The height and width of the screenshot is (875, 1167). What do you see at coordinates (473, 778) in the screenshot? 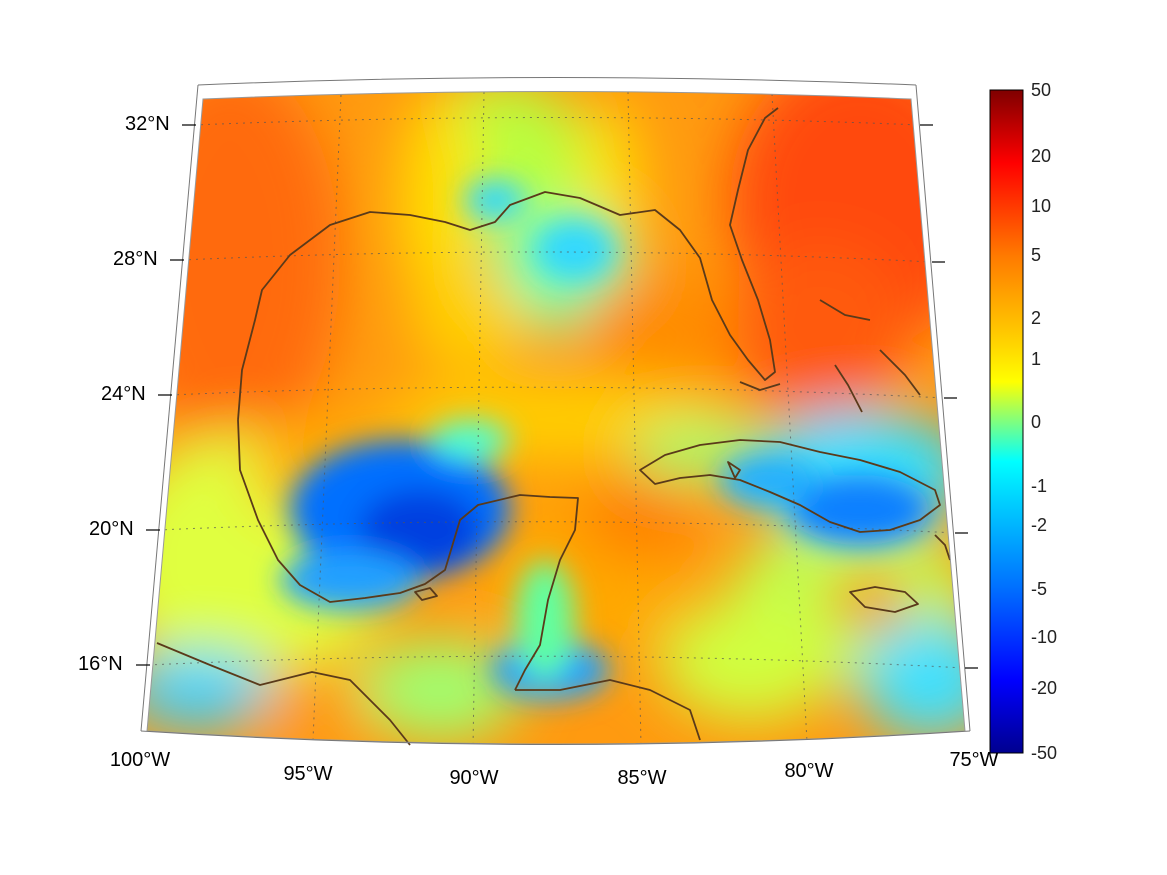
I see `lon-label-90: 90°W` at bounding box center [473, 778].